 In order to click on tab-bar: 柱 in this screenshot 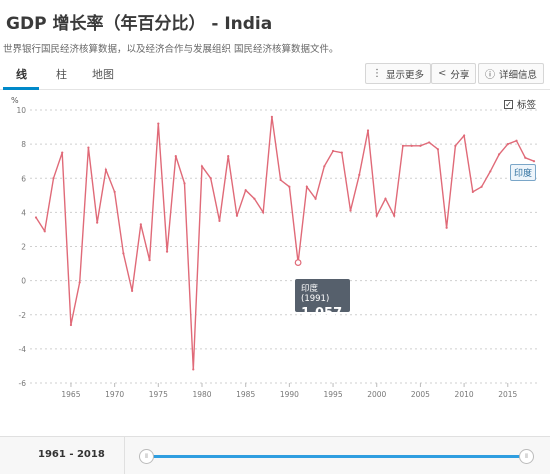, I will do `click(61, 74)`.